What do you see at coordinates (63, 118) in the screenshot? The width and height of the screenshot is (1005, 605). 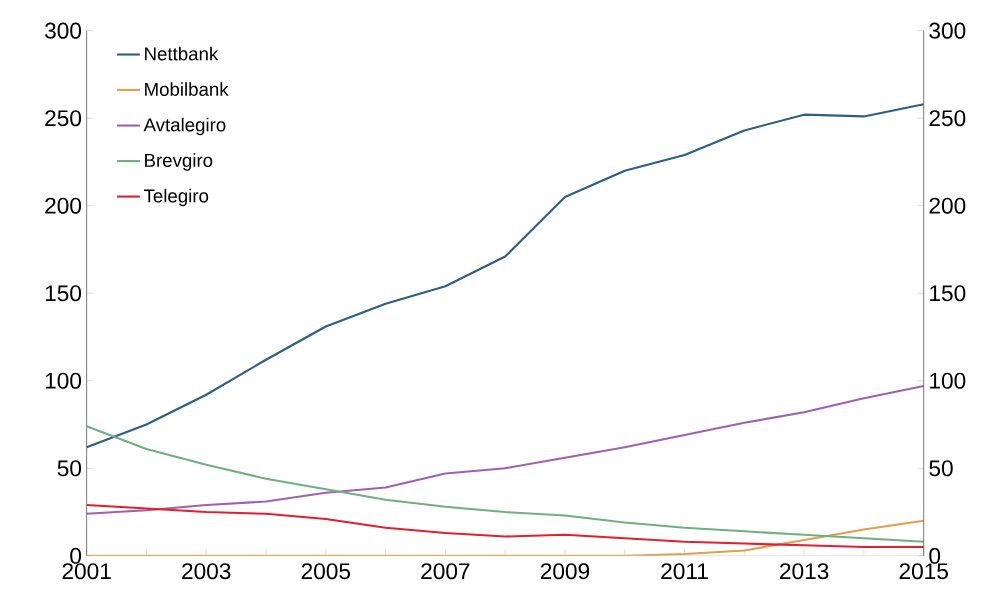 I see `y-tick-label: 250` at bounding box center [63, 118].